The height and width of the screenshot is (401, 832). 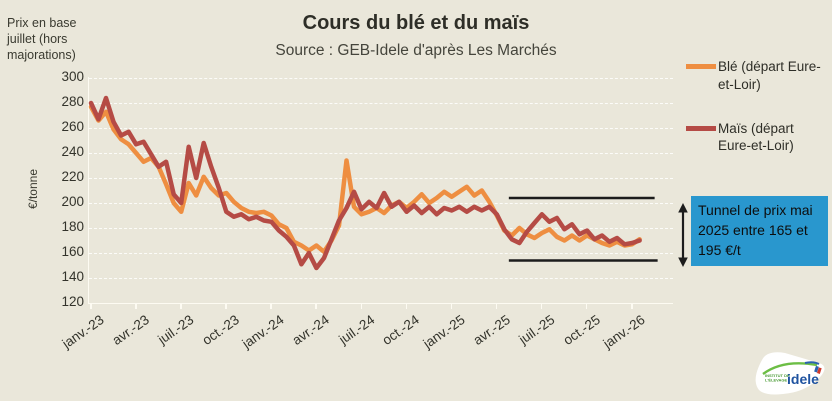 What do you see at coordinates (444, 332) in the screenshot?
I see `x-tick-label: janv.-25` at bounding box center [444, 332].